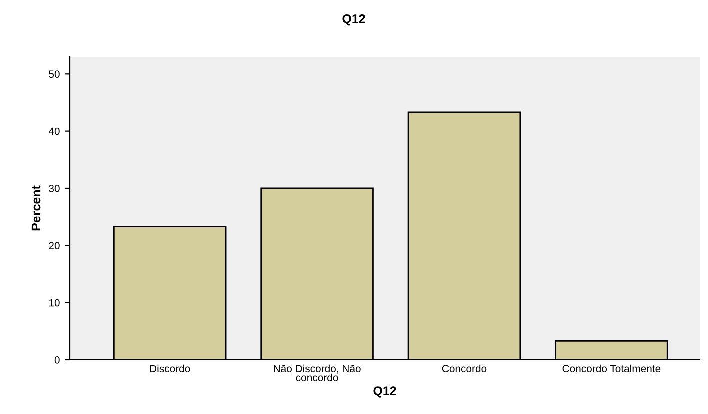 The image size is (708, 414). What do you see at coordinates (54, 188) in the screenshot?
I see `y-tick-label: 30` at bounding box center [54, 188].